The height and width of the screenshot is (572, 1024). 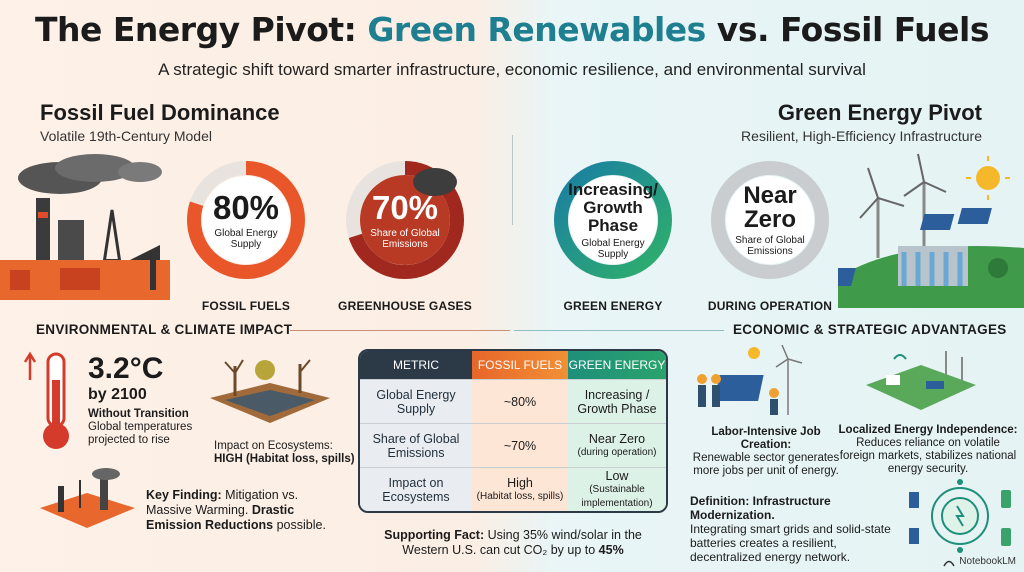 What do you see at coordinates (405, 306) in the screenshot?
I see `greenhouse-gases-caption: GREENHOUSE GASES` at bounding box center [405, 306].